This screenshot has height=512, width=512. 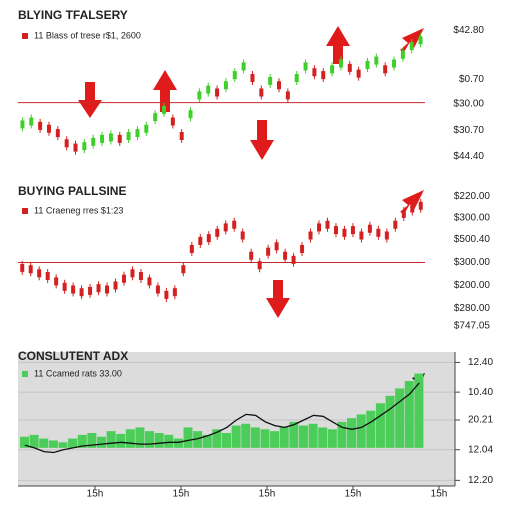 What do you see at coordinates (73, 15) in the screenshot?
I see `chart-title: BLYING TFALSERY` at bounding box center [73, 15].